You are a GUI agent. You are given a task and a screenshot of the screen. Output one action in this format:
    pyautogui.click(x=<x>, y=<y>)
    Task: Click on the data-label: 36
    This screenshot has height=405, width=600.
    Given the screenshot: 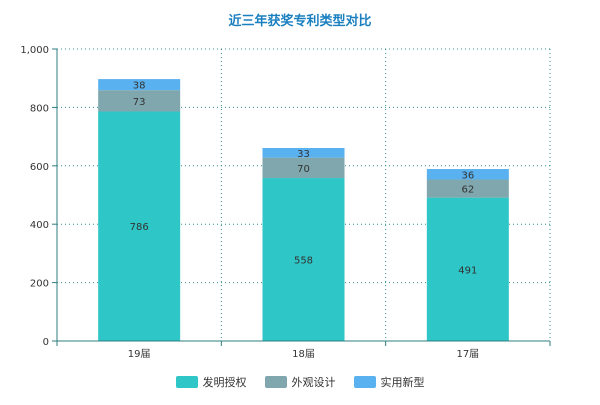 What is the action you would take?
    pyautogui.click(x=467, y=175)
    